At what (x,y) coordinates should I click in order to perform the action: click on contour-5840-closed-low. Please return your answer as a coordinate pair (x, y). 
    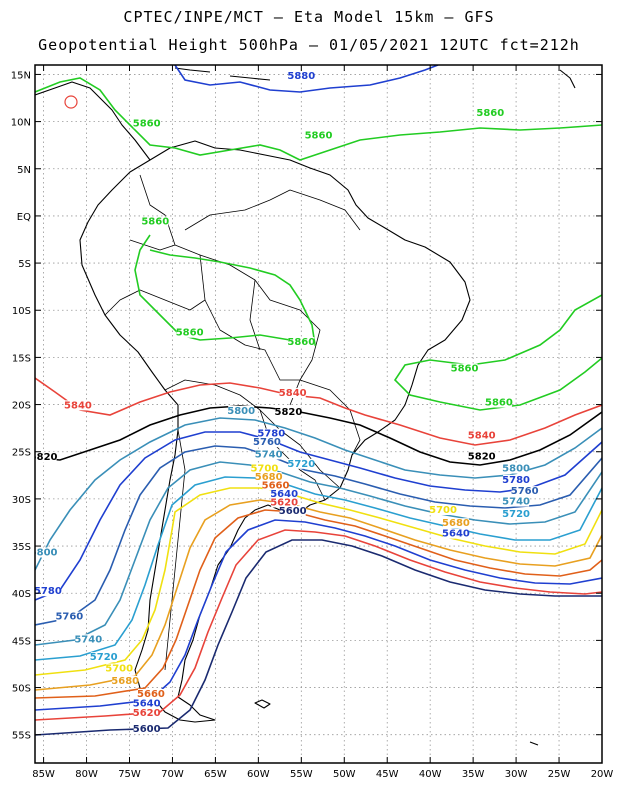
    Looking at the image, I should click on (71, 102).